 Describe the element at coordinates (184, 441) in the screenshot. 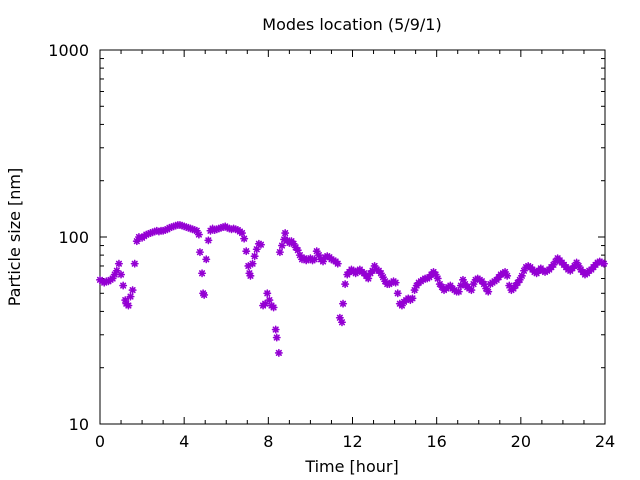

I see `x-tick-label: 4` at that location.